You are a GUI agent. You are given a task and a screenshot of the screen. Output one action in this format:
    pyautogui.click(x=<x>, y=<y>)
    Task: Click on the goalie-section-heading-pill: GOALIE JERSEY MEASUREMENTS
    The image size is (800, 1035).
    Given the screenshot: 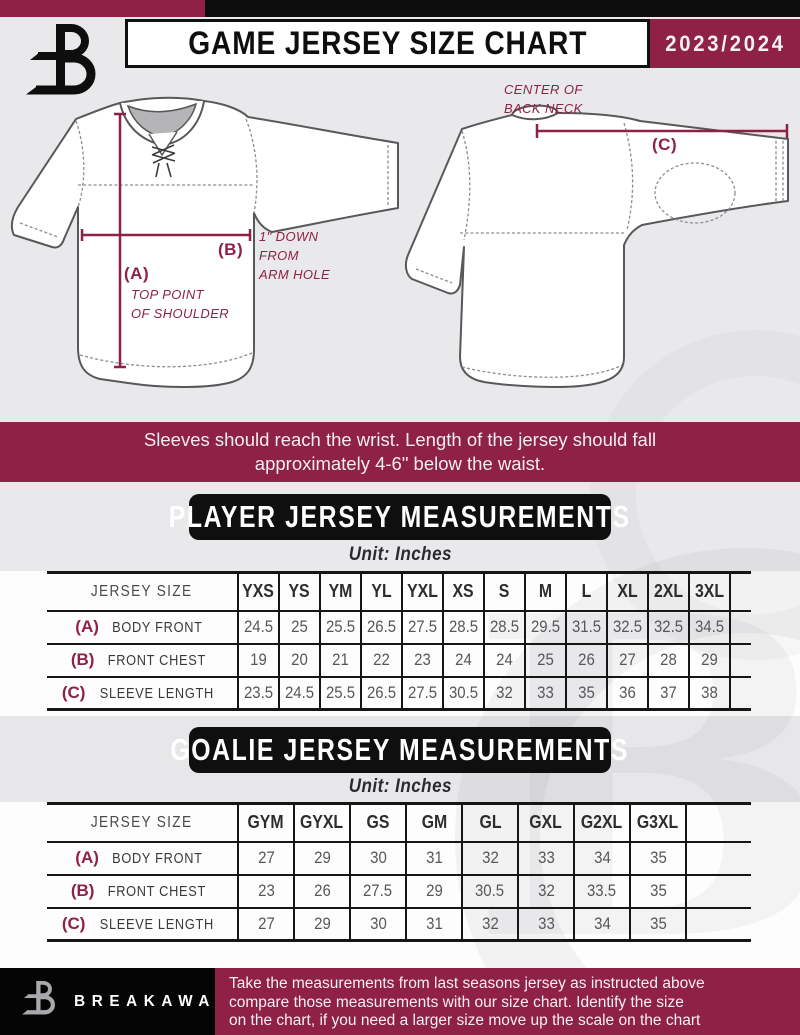 What is the action you would take?
    pyautogui.click(x=399, y=750)
    